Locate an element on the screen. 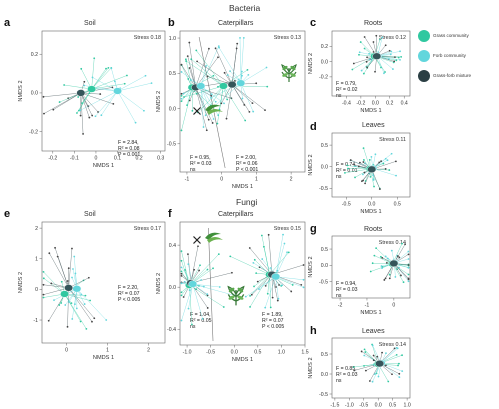 This screenshot has width=499, height=409. y-tick-label: -0.4 is located at coordinates (171, 330).